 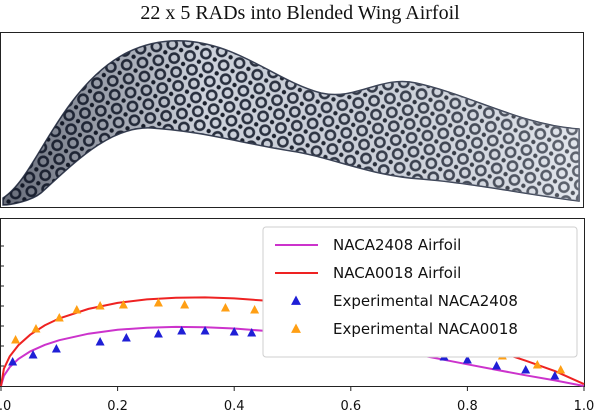 I want to click on x-tick-label: 0.8, so click(x=467, y=406).